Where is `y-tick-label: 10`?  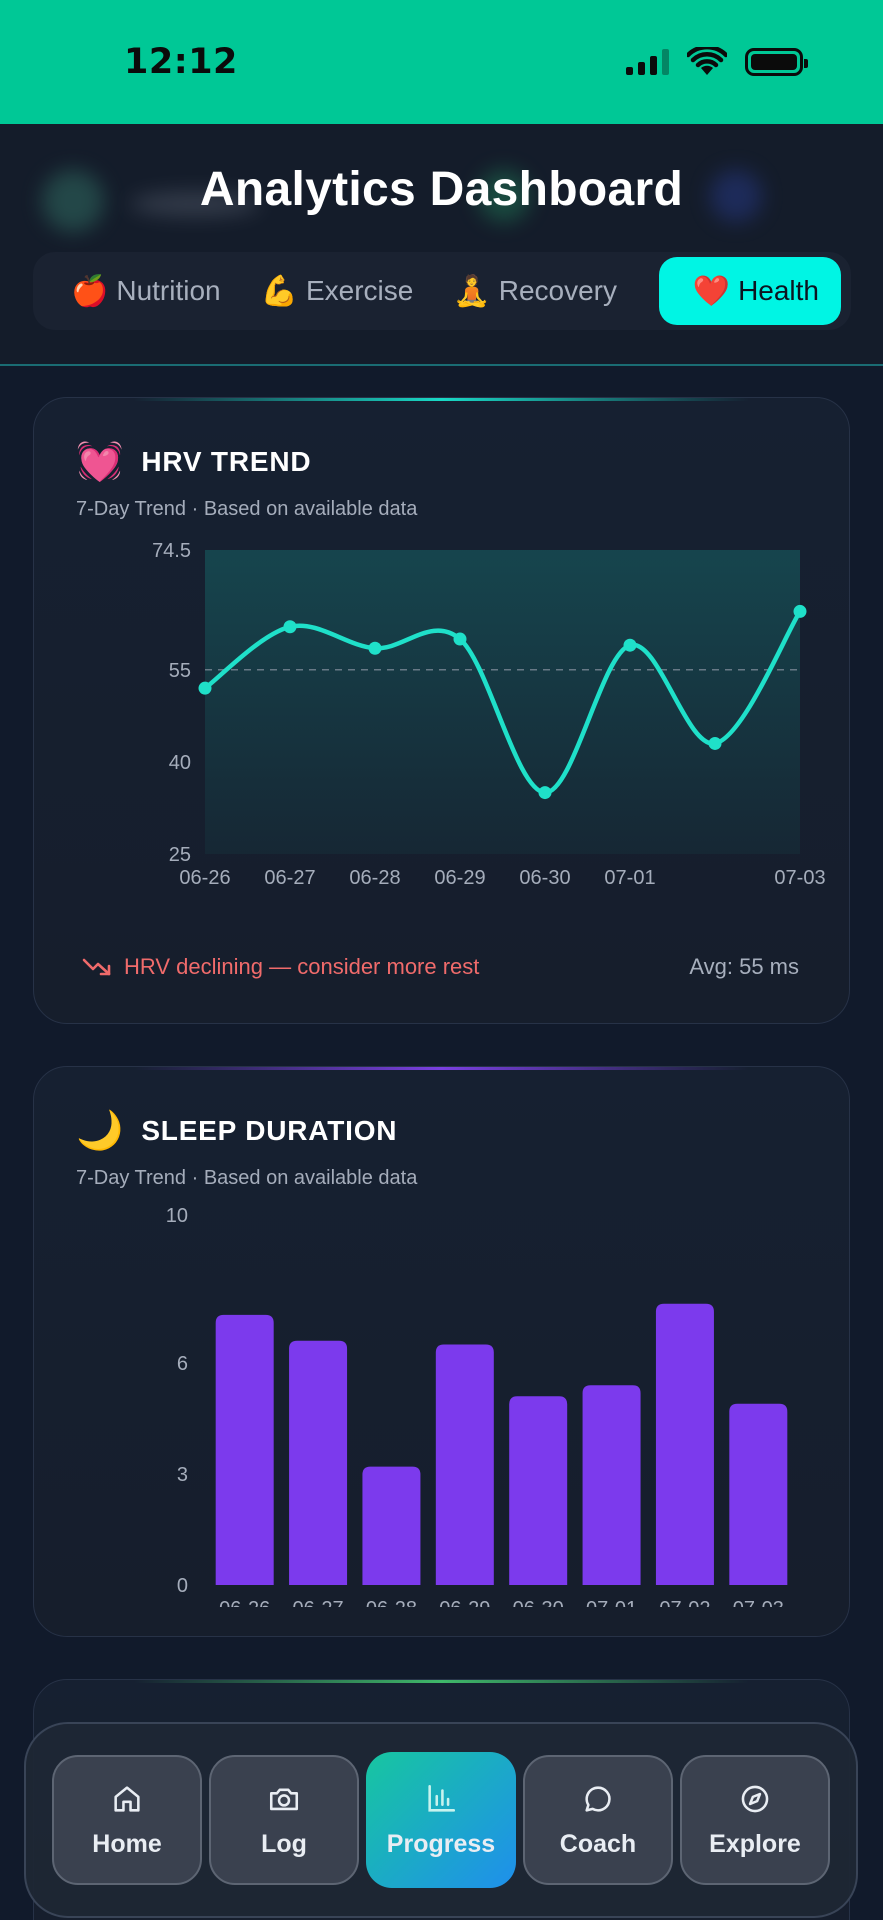
y-tick-label: 10 is located at coordinates (177, 1217).